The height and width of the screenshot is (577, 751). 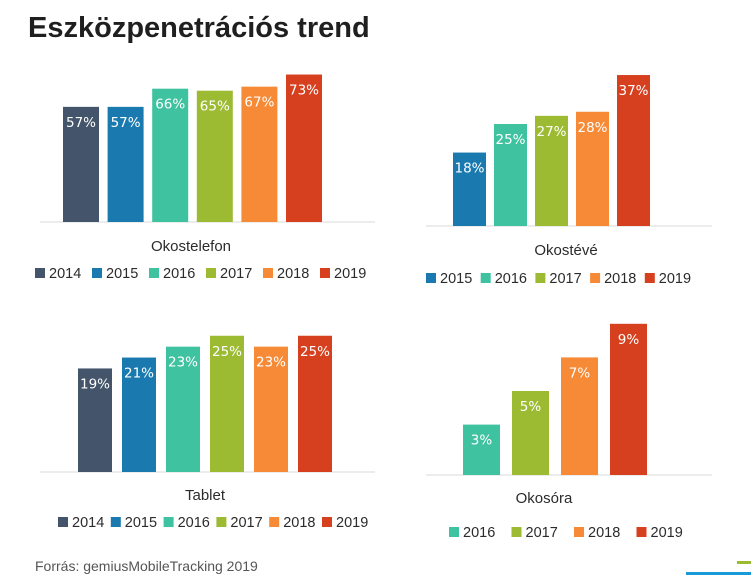 I want to click on chart-2-bar-2018, so click(x=592, y=168).